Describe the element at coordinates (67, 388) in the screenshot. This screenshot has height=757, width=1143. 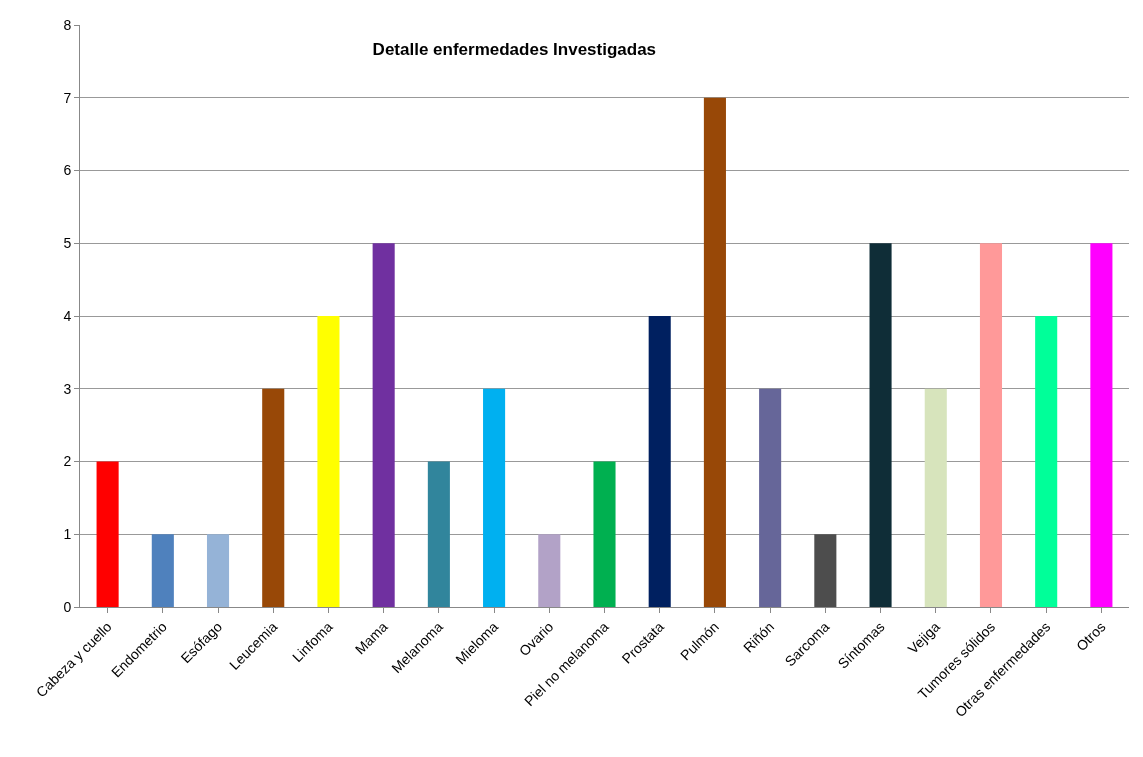
I see `y-tick-label: 3` at that location.